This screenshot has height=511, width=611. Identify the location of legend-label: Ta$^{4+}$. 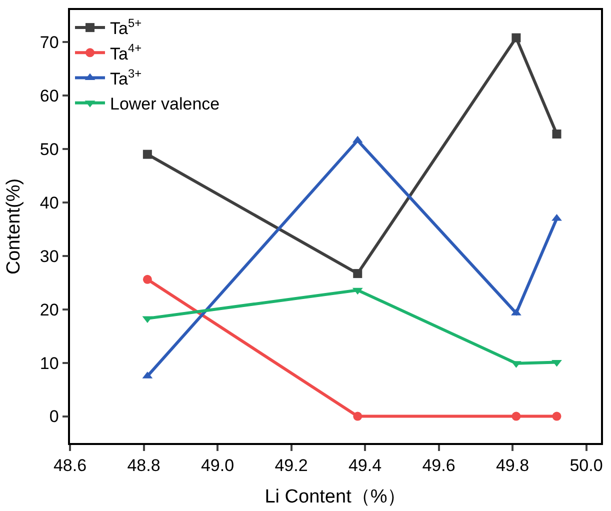
(126, 52).